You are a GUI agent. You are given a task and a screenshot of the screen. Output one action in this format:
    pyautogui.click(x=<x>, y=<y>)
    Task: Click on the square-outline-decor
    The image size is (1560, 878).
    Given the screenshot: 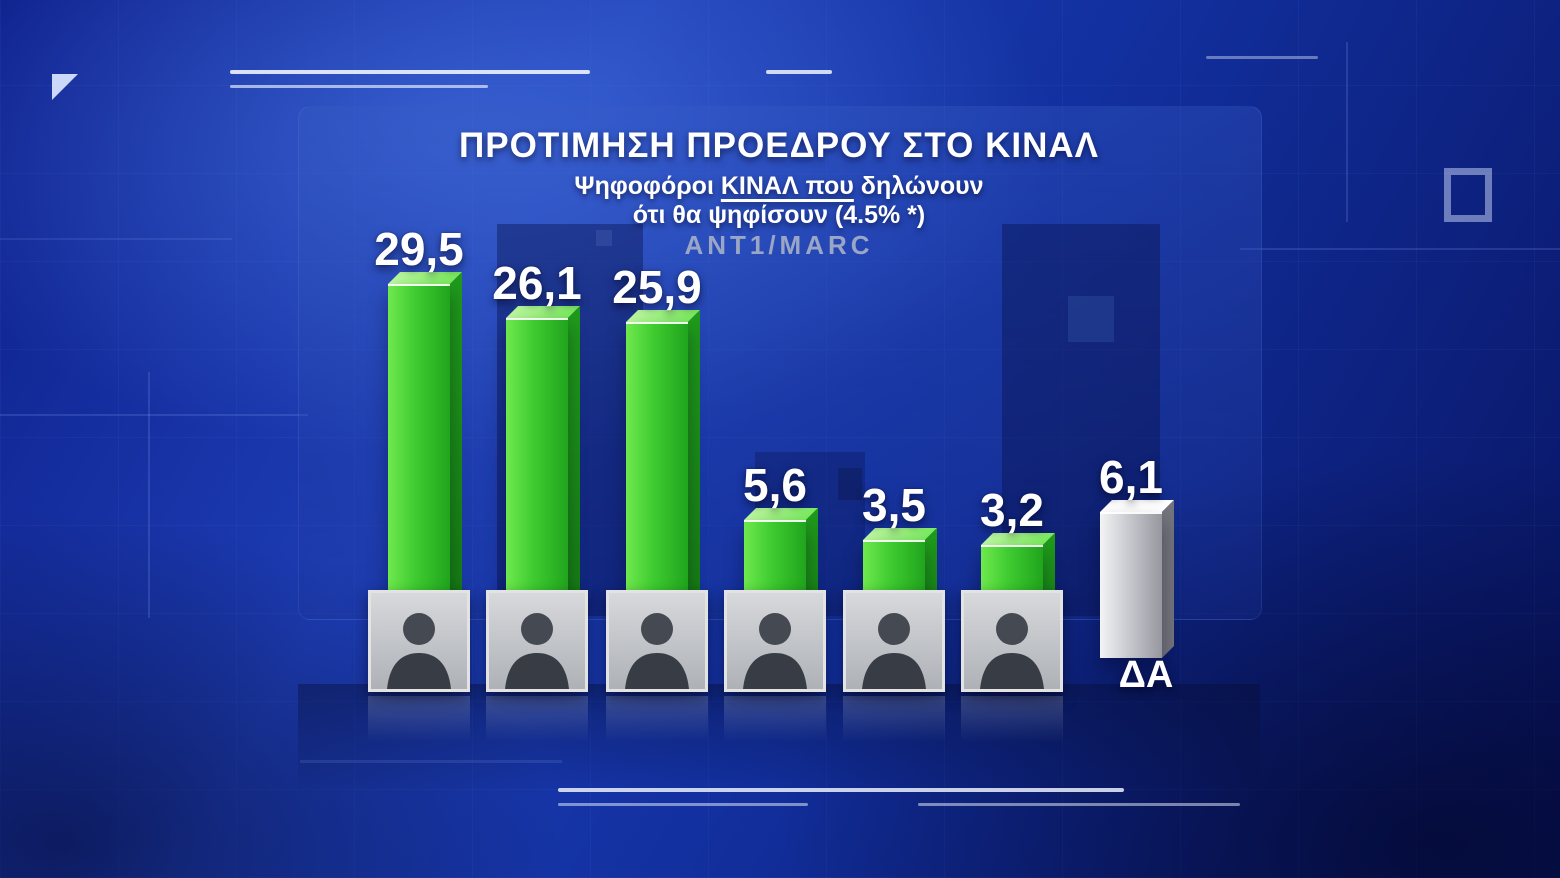 What is the action you would take?
    pyautogui.click(x=1468, y=195)
    